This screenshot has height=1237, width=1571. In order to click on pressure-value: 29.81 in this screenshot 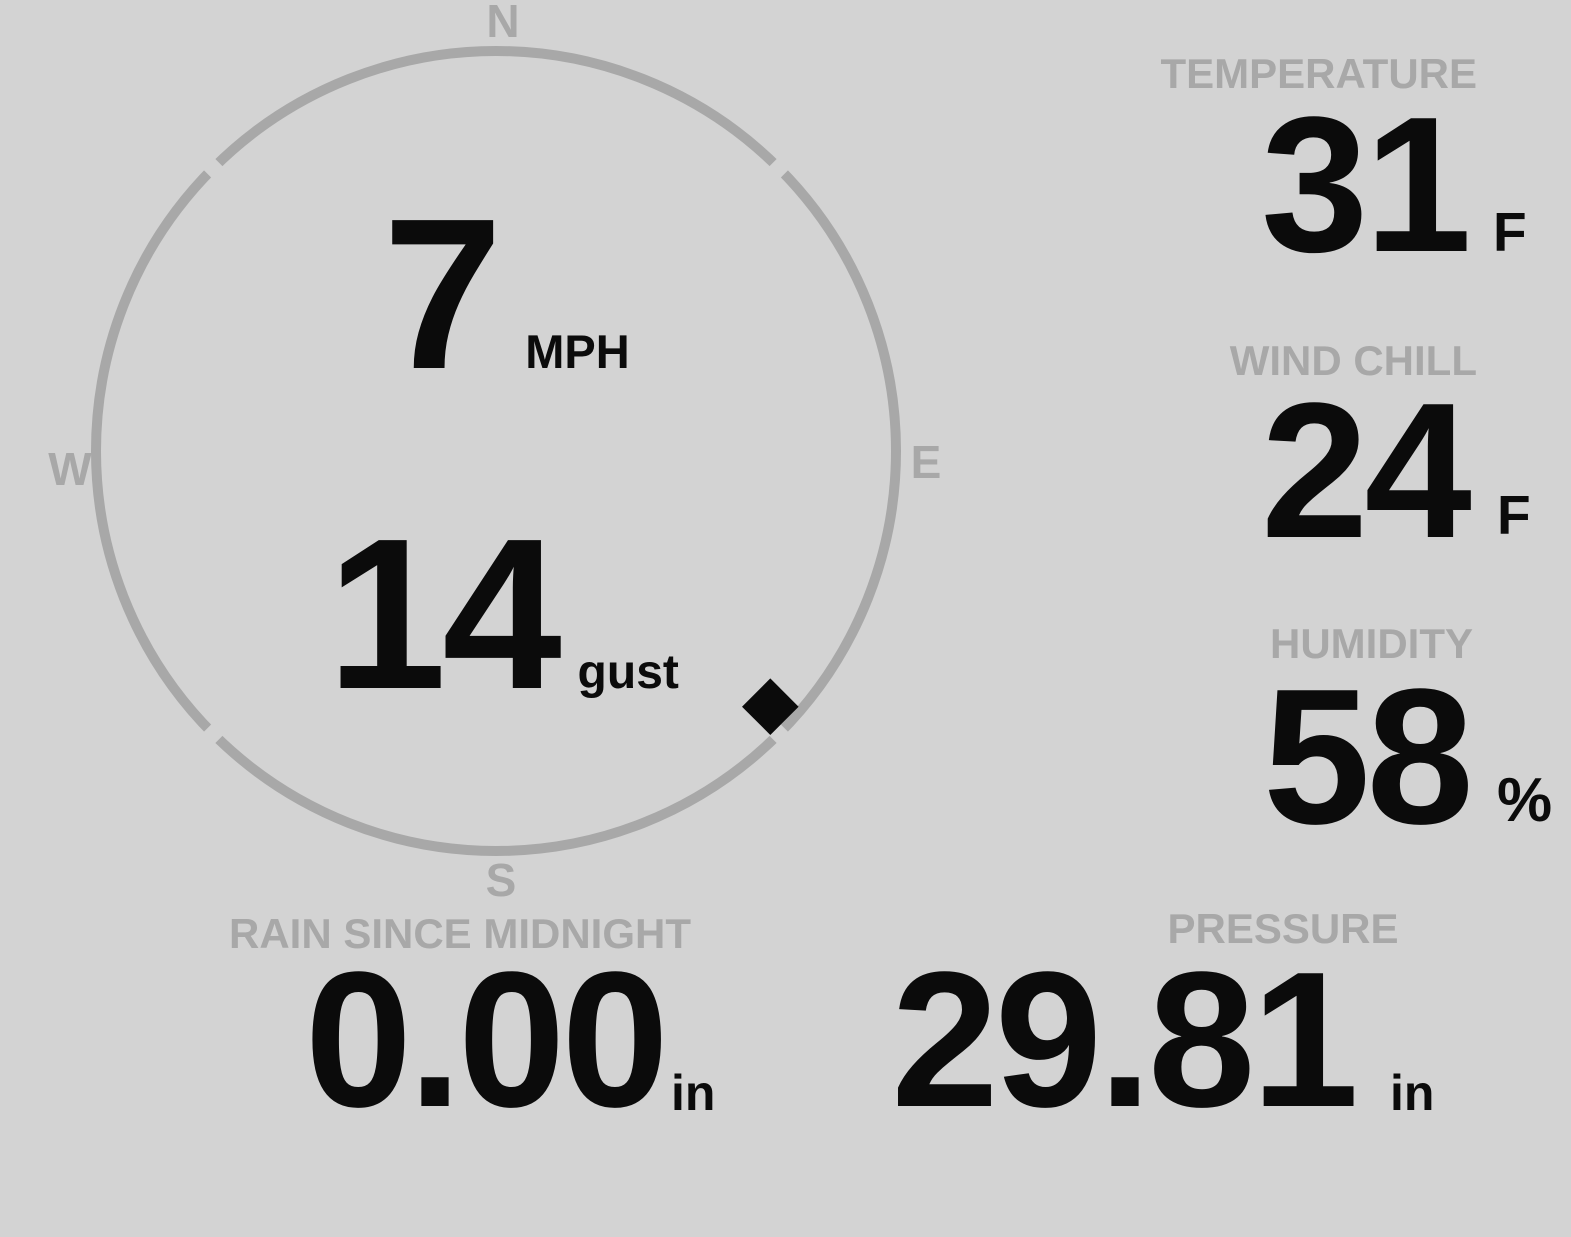, I will do `click(1125, 1039)`.